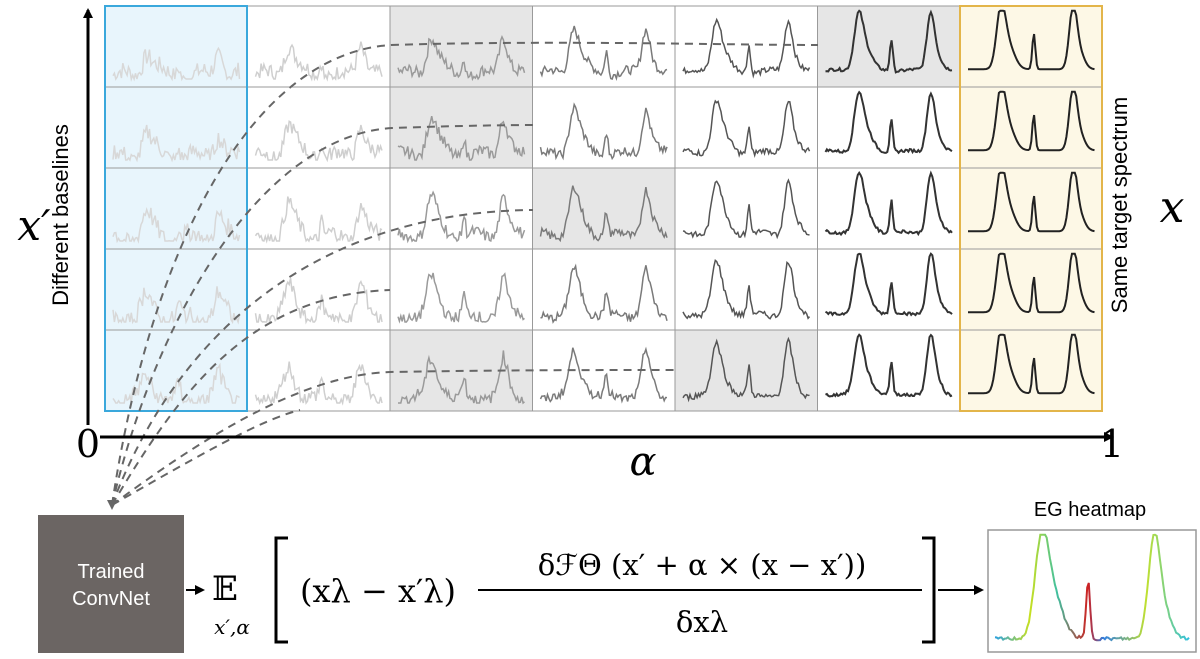 The image size is (1200, 659). I want to click on target-column, so click(1031, 208).